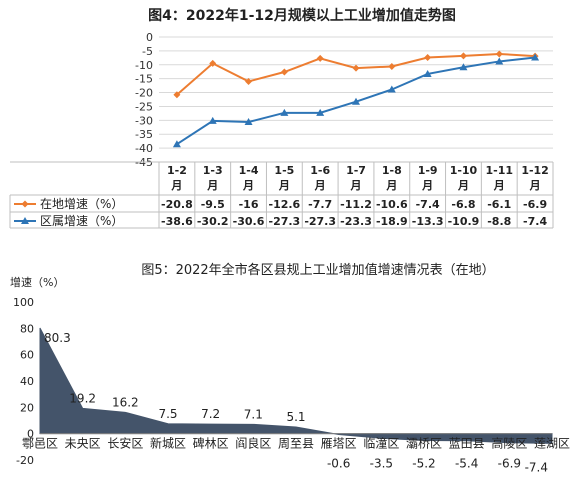 The height and width of the screenshot is (495, 583). What do you see at coordinates (509, 442) in the screenshot?
I see `x-tick-label: 高陵区` at bounding box center [509, 442].